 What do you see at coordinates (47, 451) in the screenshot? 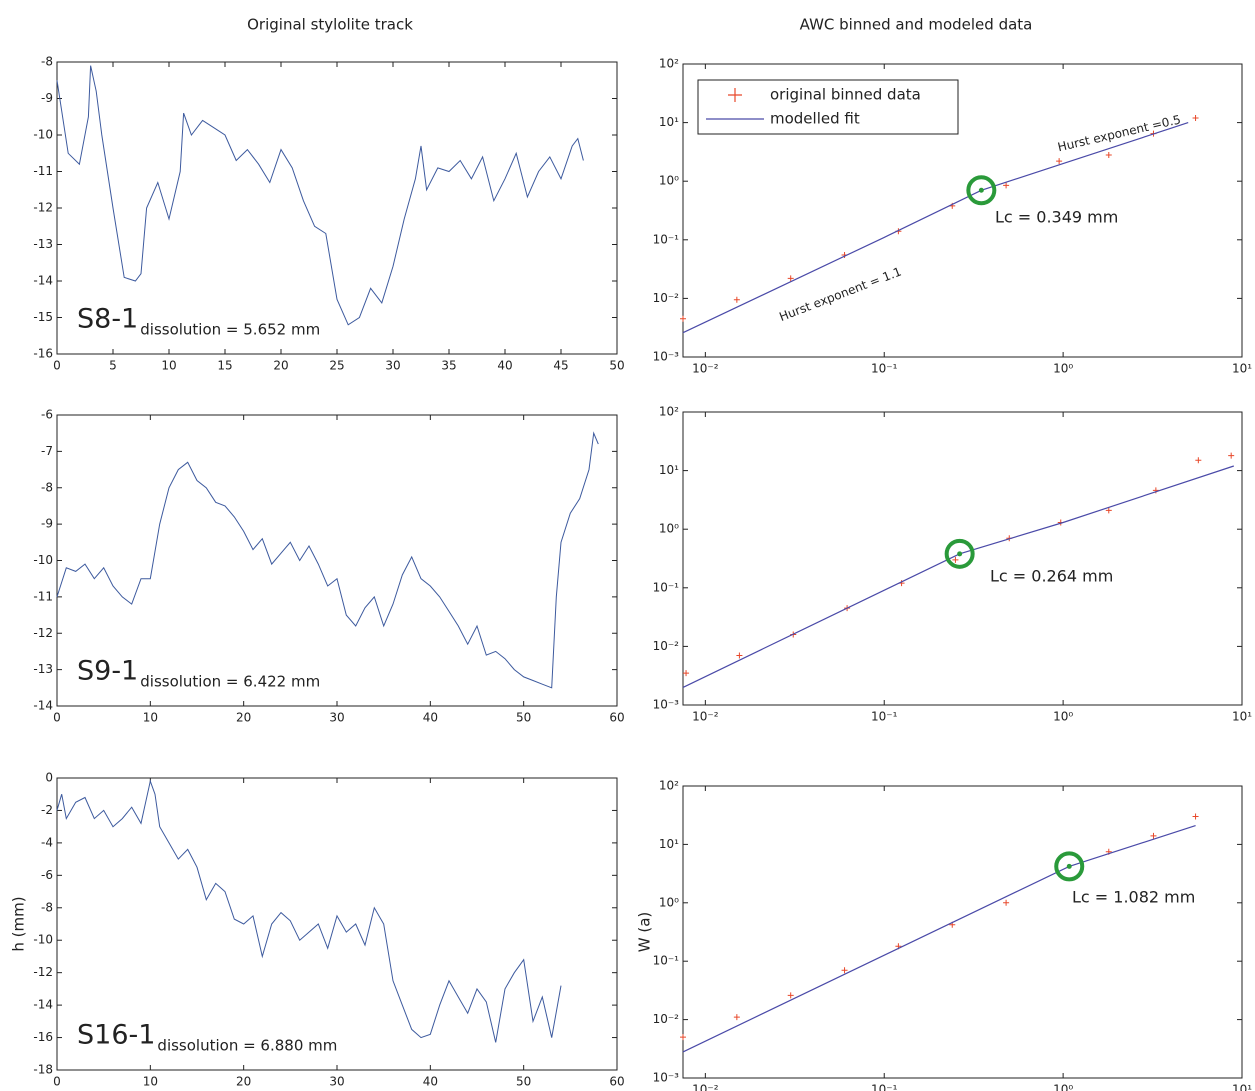
I see `y-tick-label: -7` at bounding box center [47, 451].